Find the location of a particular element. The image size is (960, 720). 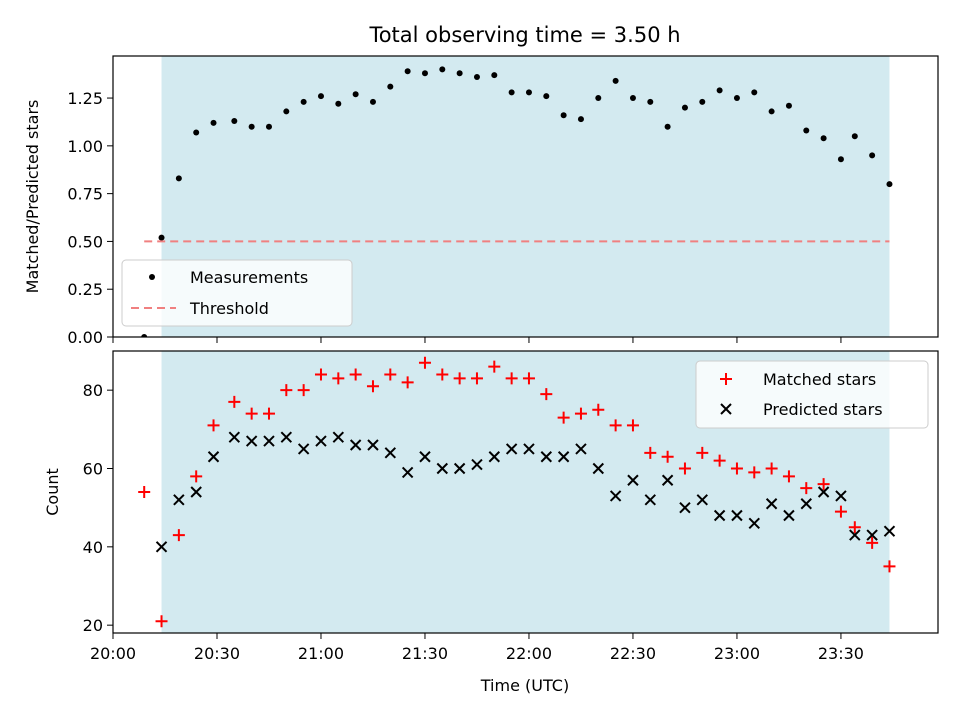

x-tick-label: 20:30 is located at coordinates (217, 653).